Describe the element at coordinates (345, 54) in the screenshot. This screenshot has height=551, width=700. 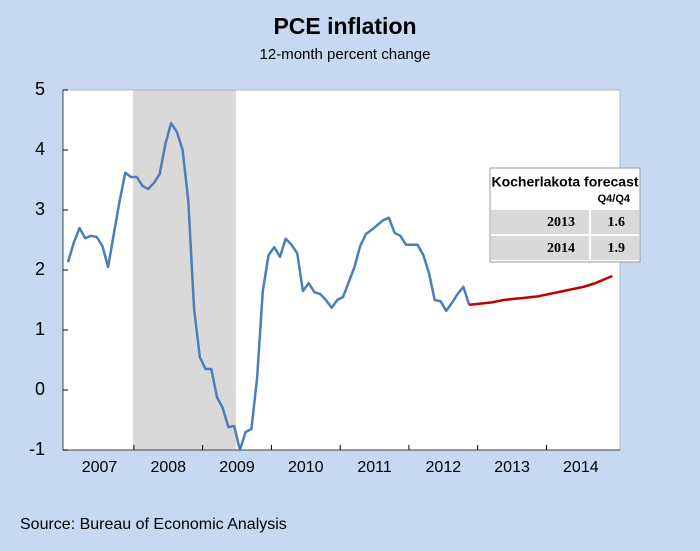
I see `chart-subtitle: 12-month percent change` at that location.